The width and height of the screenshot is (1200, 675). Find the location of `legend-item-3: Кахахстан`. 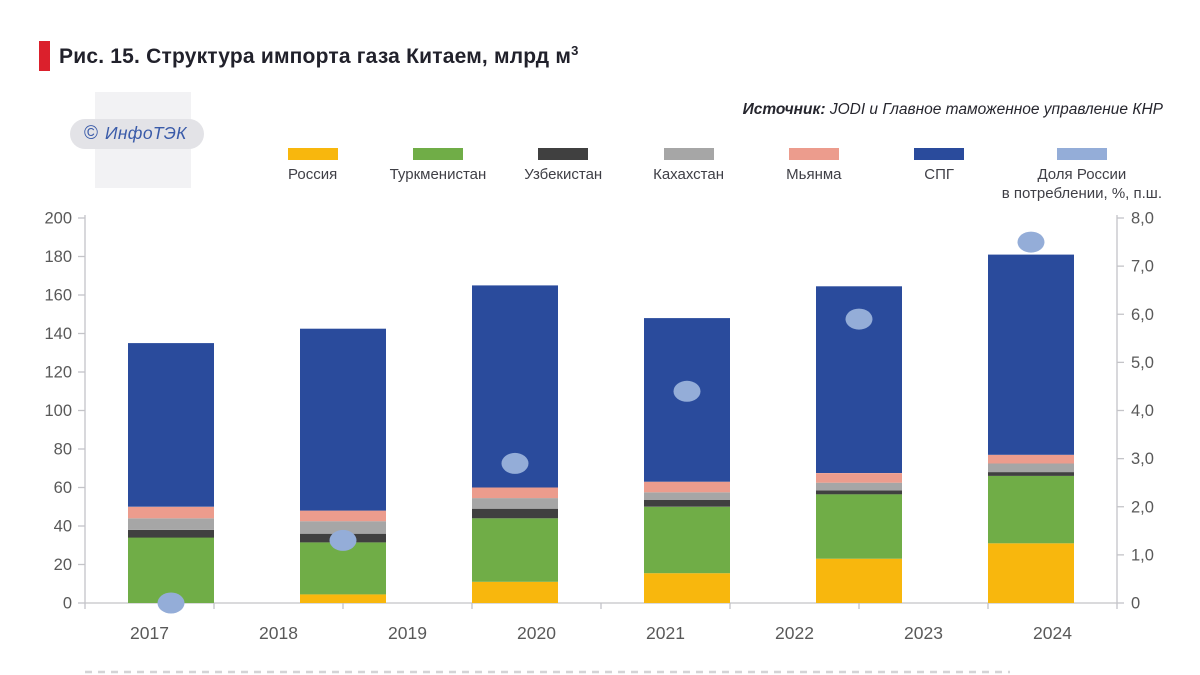

legend-item-3: Кахахстан is located at coordinates (688, 176).